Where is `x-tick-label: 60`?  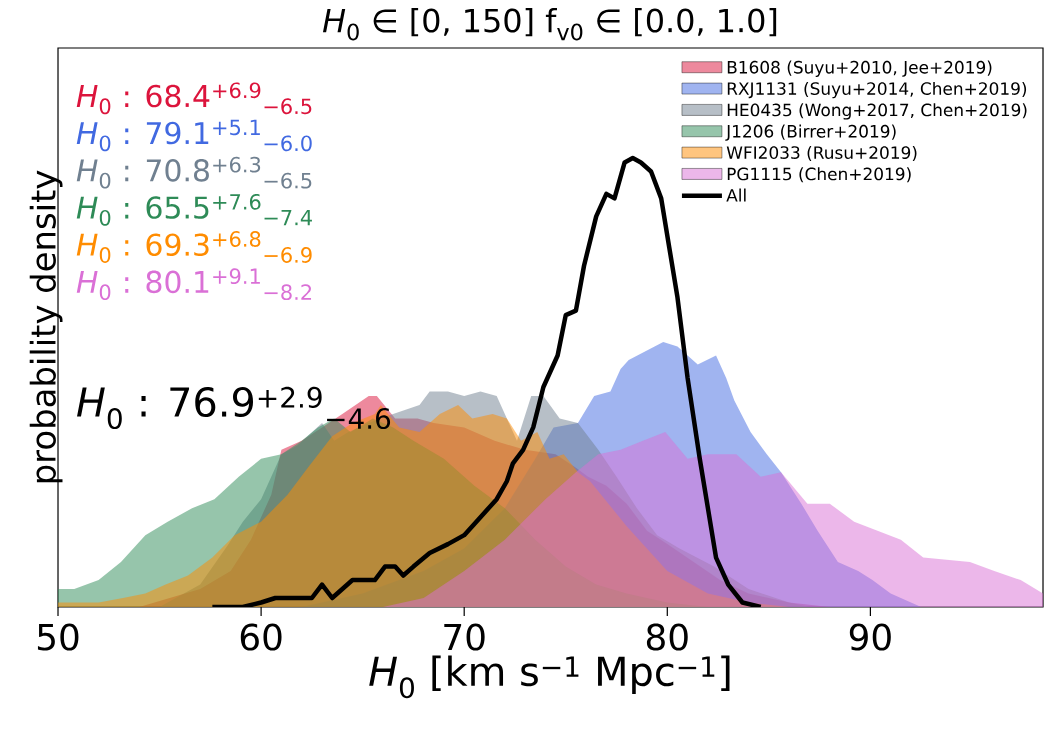
x-tick-label: 60 is located at coordinates (261, 637).